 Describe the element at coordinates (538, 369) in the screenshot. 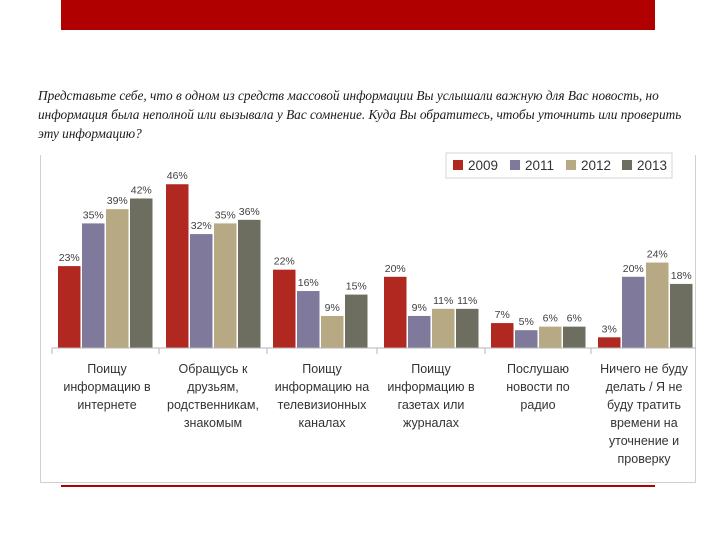

I see `category-label: Послушаю` at that location.